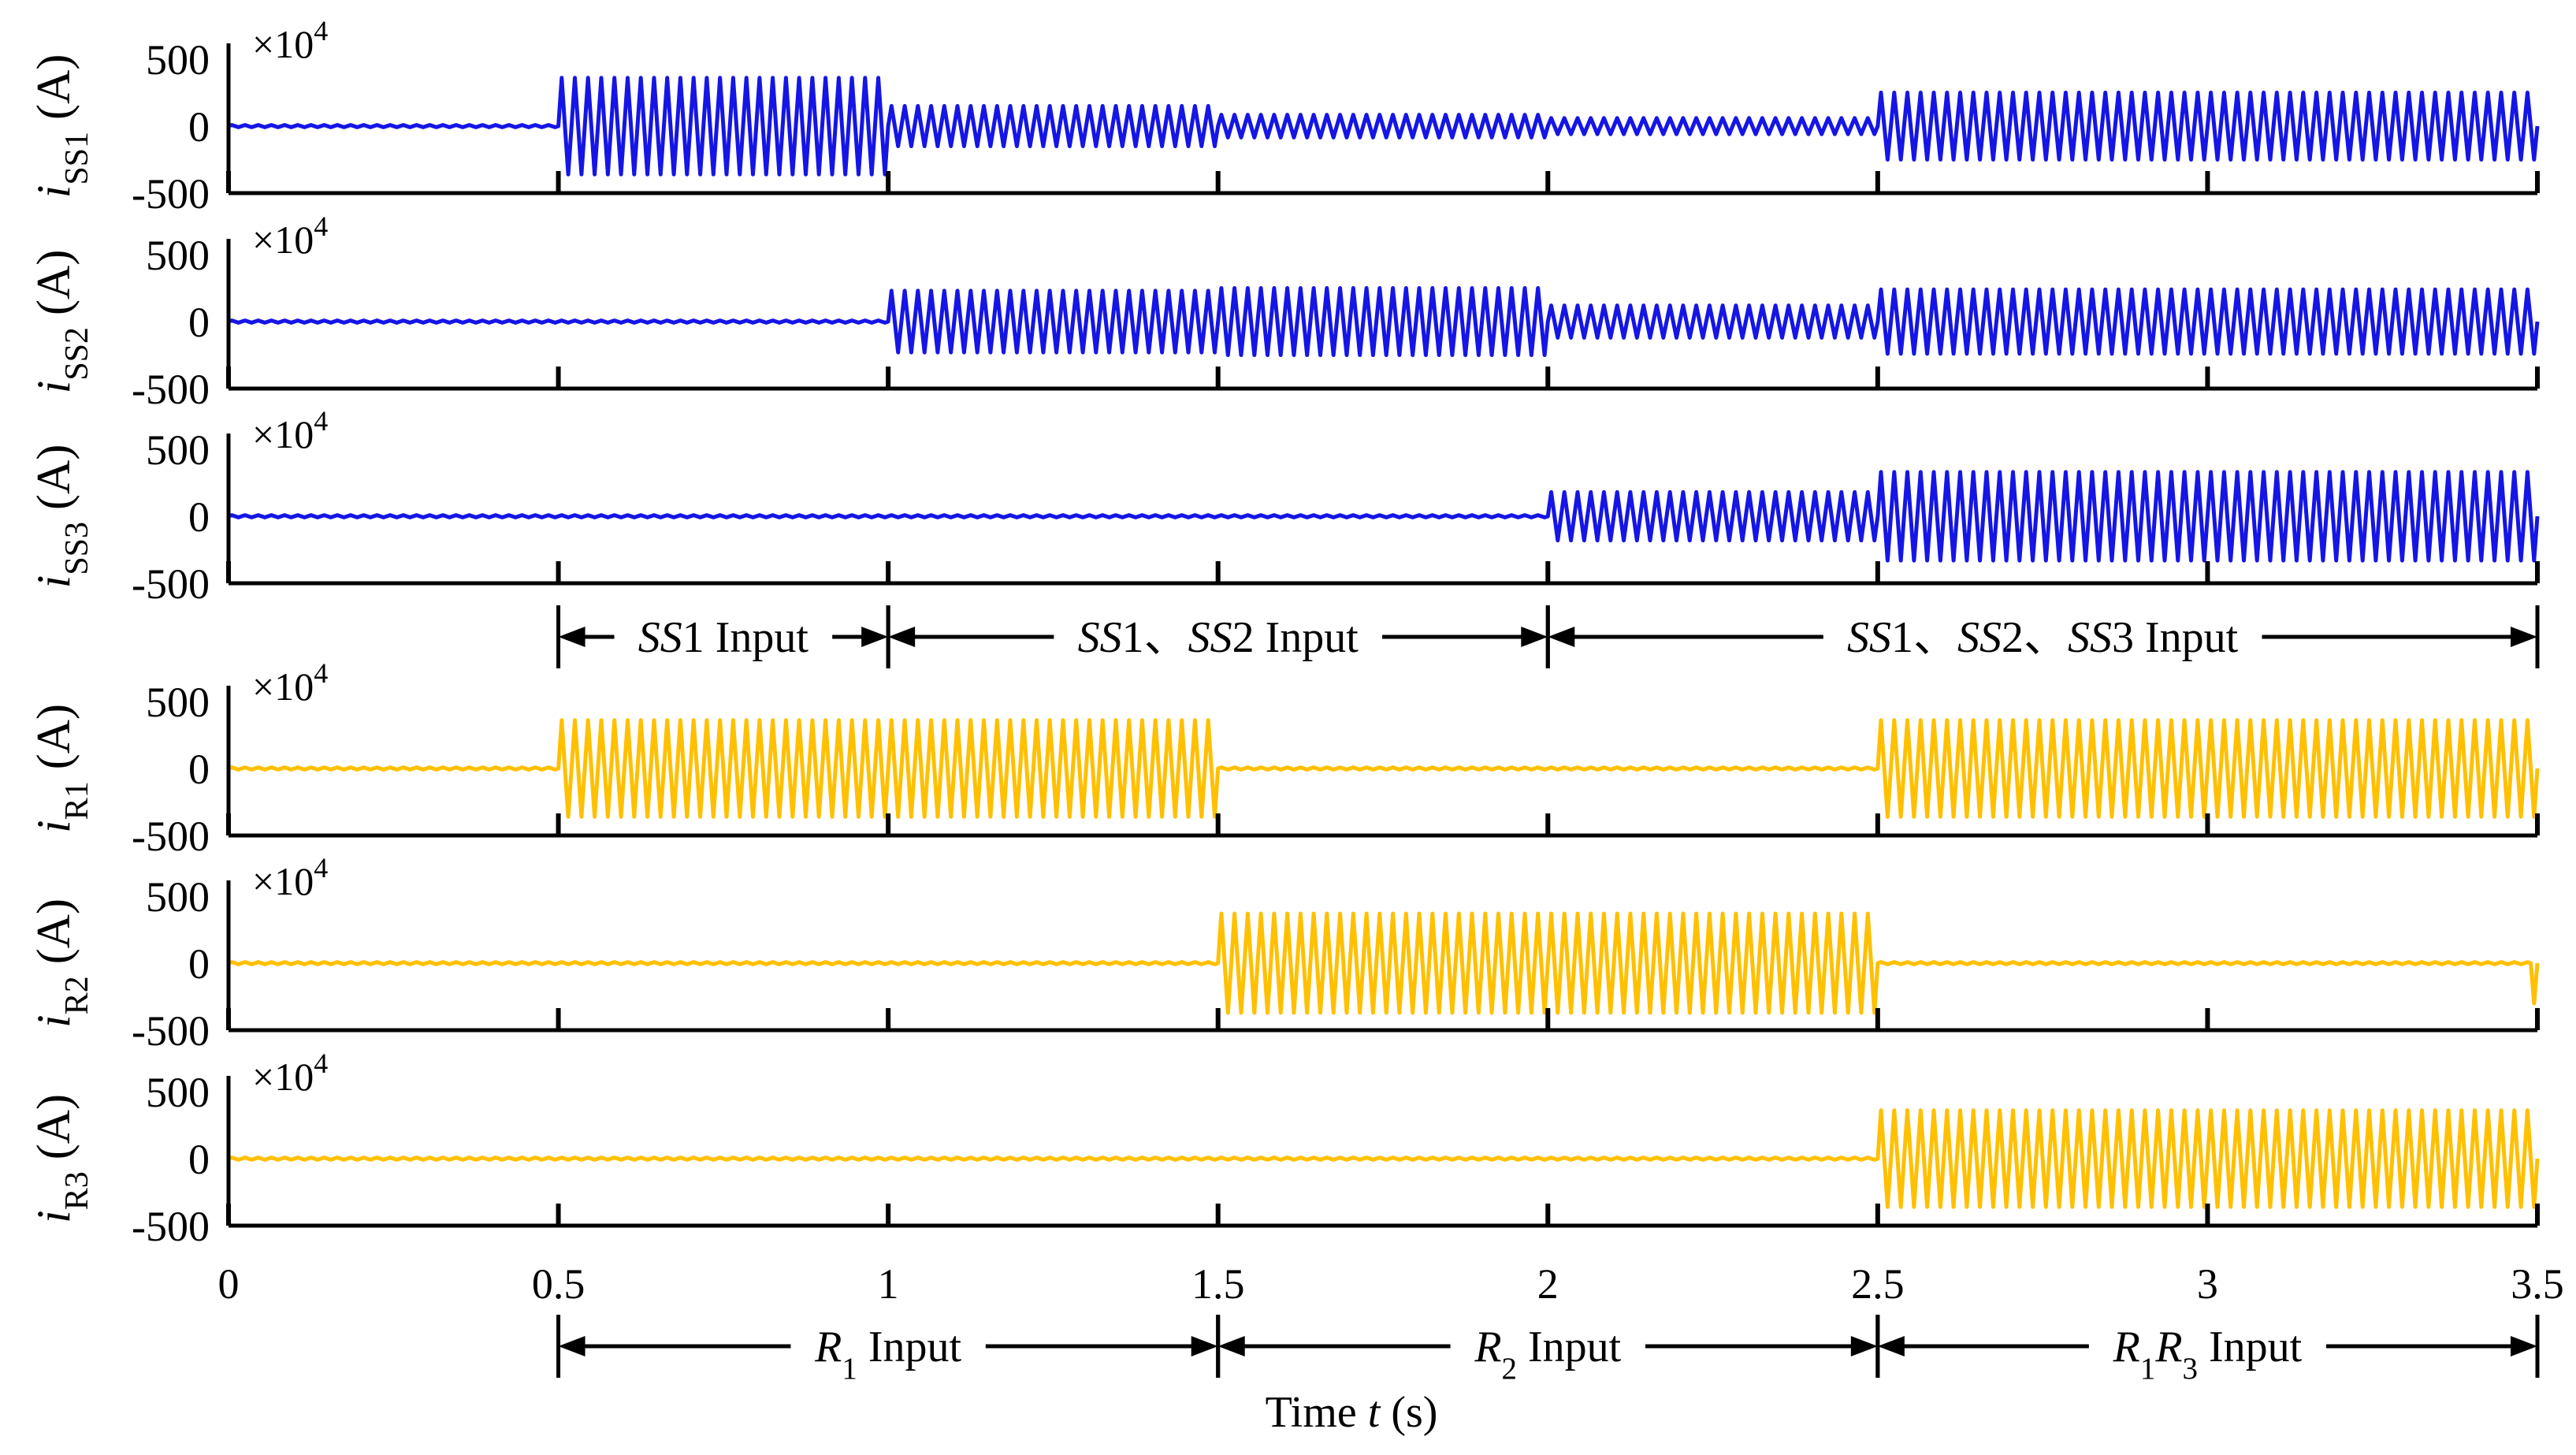 This screenshot has width=2576, height=1455. What do you see at coordinates (1284, 1149) in the screenshot?
I see `panel-i_R3: 500 0 -500 ×10⁴ iR3 (A)` at bounding box center [1284, 1149].